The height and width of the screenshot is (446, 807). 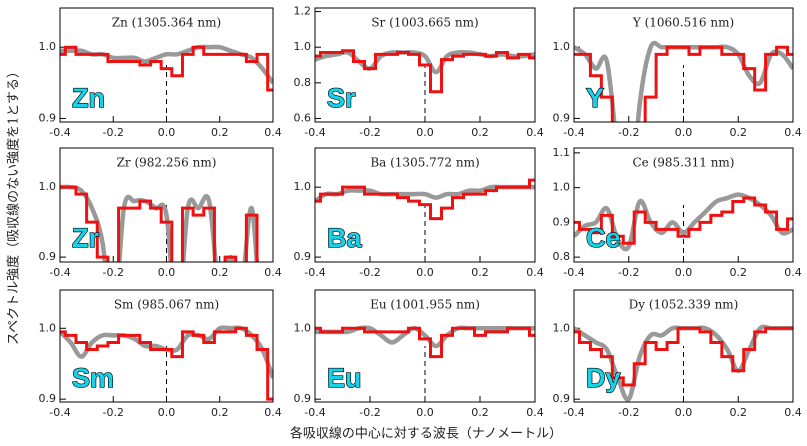 What do you see at coordinates (425, 305) in the screenshot?
I see `panel-title: Eu (1001.955 nm)` at bounding box center [425, 305].